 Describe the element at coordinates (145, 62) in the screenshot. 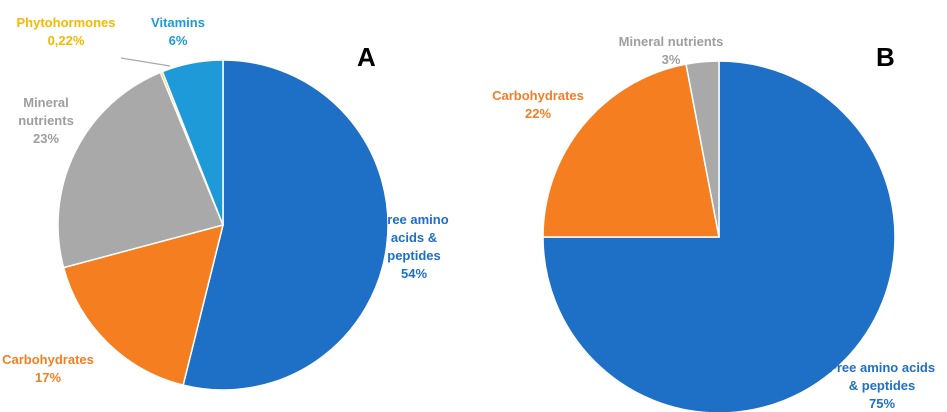

I see `leader-line-phytohormones` at that location.